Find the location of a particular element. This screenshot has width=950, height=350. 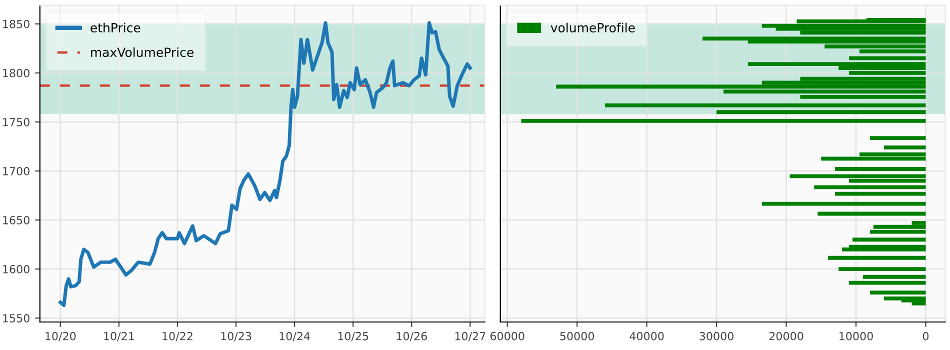

x-tick-label: 10/27 is located at coordinates (470, 337).